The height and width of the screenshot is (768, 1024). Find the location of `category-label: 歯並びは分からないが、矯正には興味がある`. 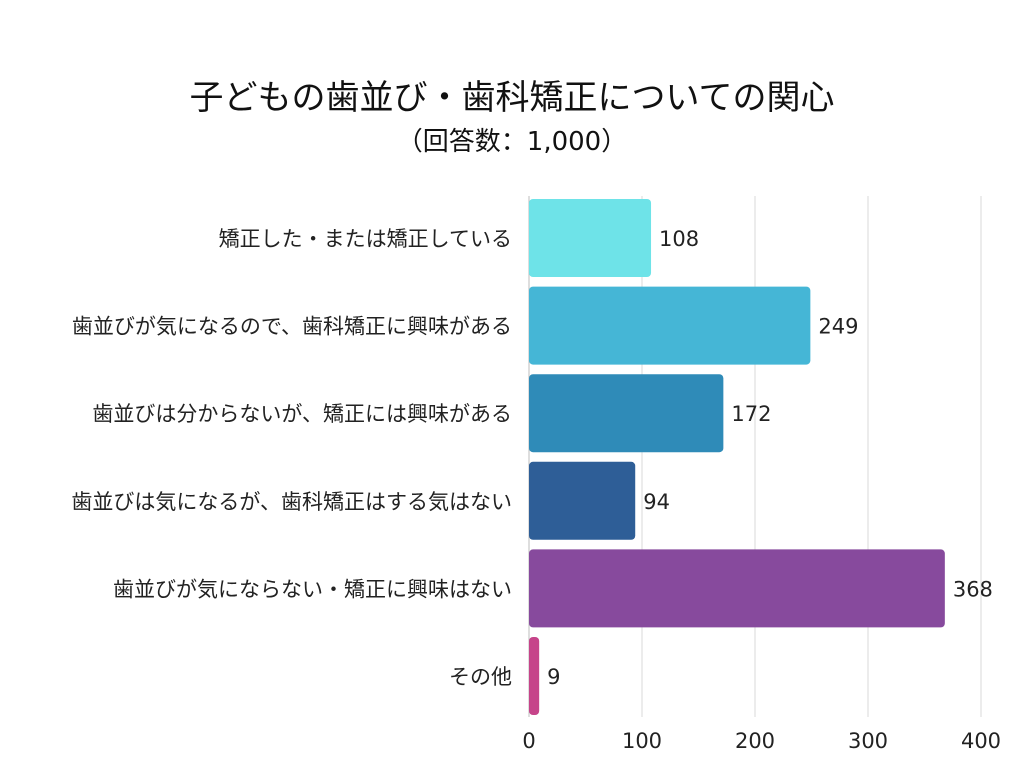

category-label: 歯並びは分からないが、矯正には興味がある is located at coordinates (302, 414).